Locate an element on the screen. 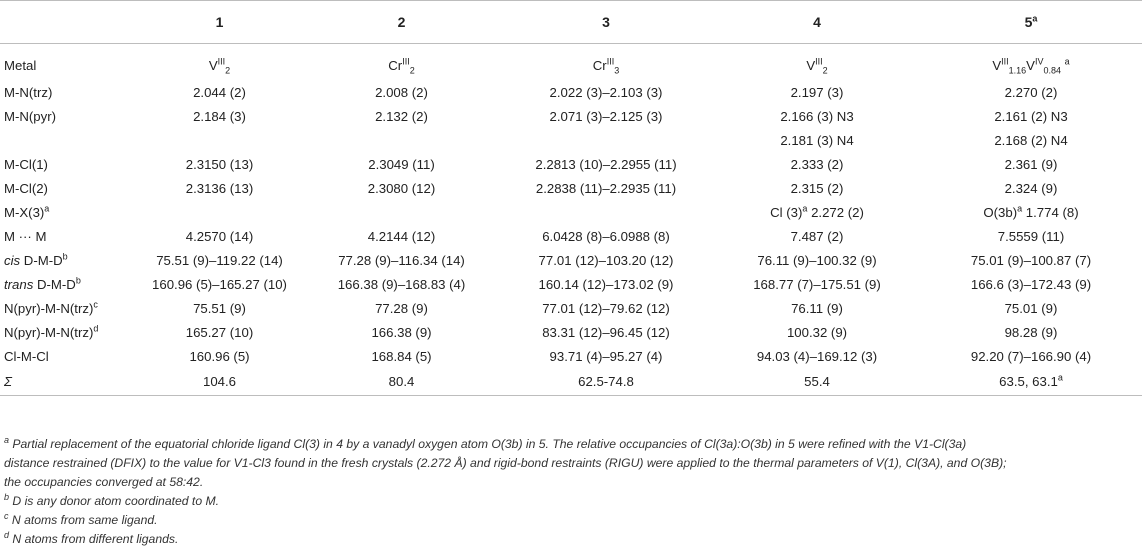 The height and width of the screenshot is (559, 1142). footnote-d: d N atoms from different ligands. is located at coordinates (91, 537).